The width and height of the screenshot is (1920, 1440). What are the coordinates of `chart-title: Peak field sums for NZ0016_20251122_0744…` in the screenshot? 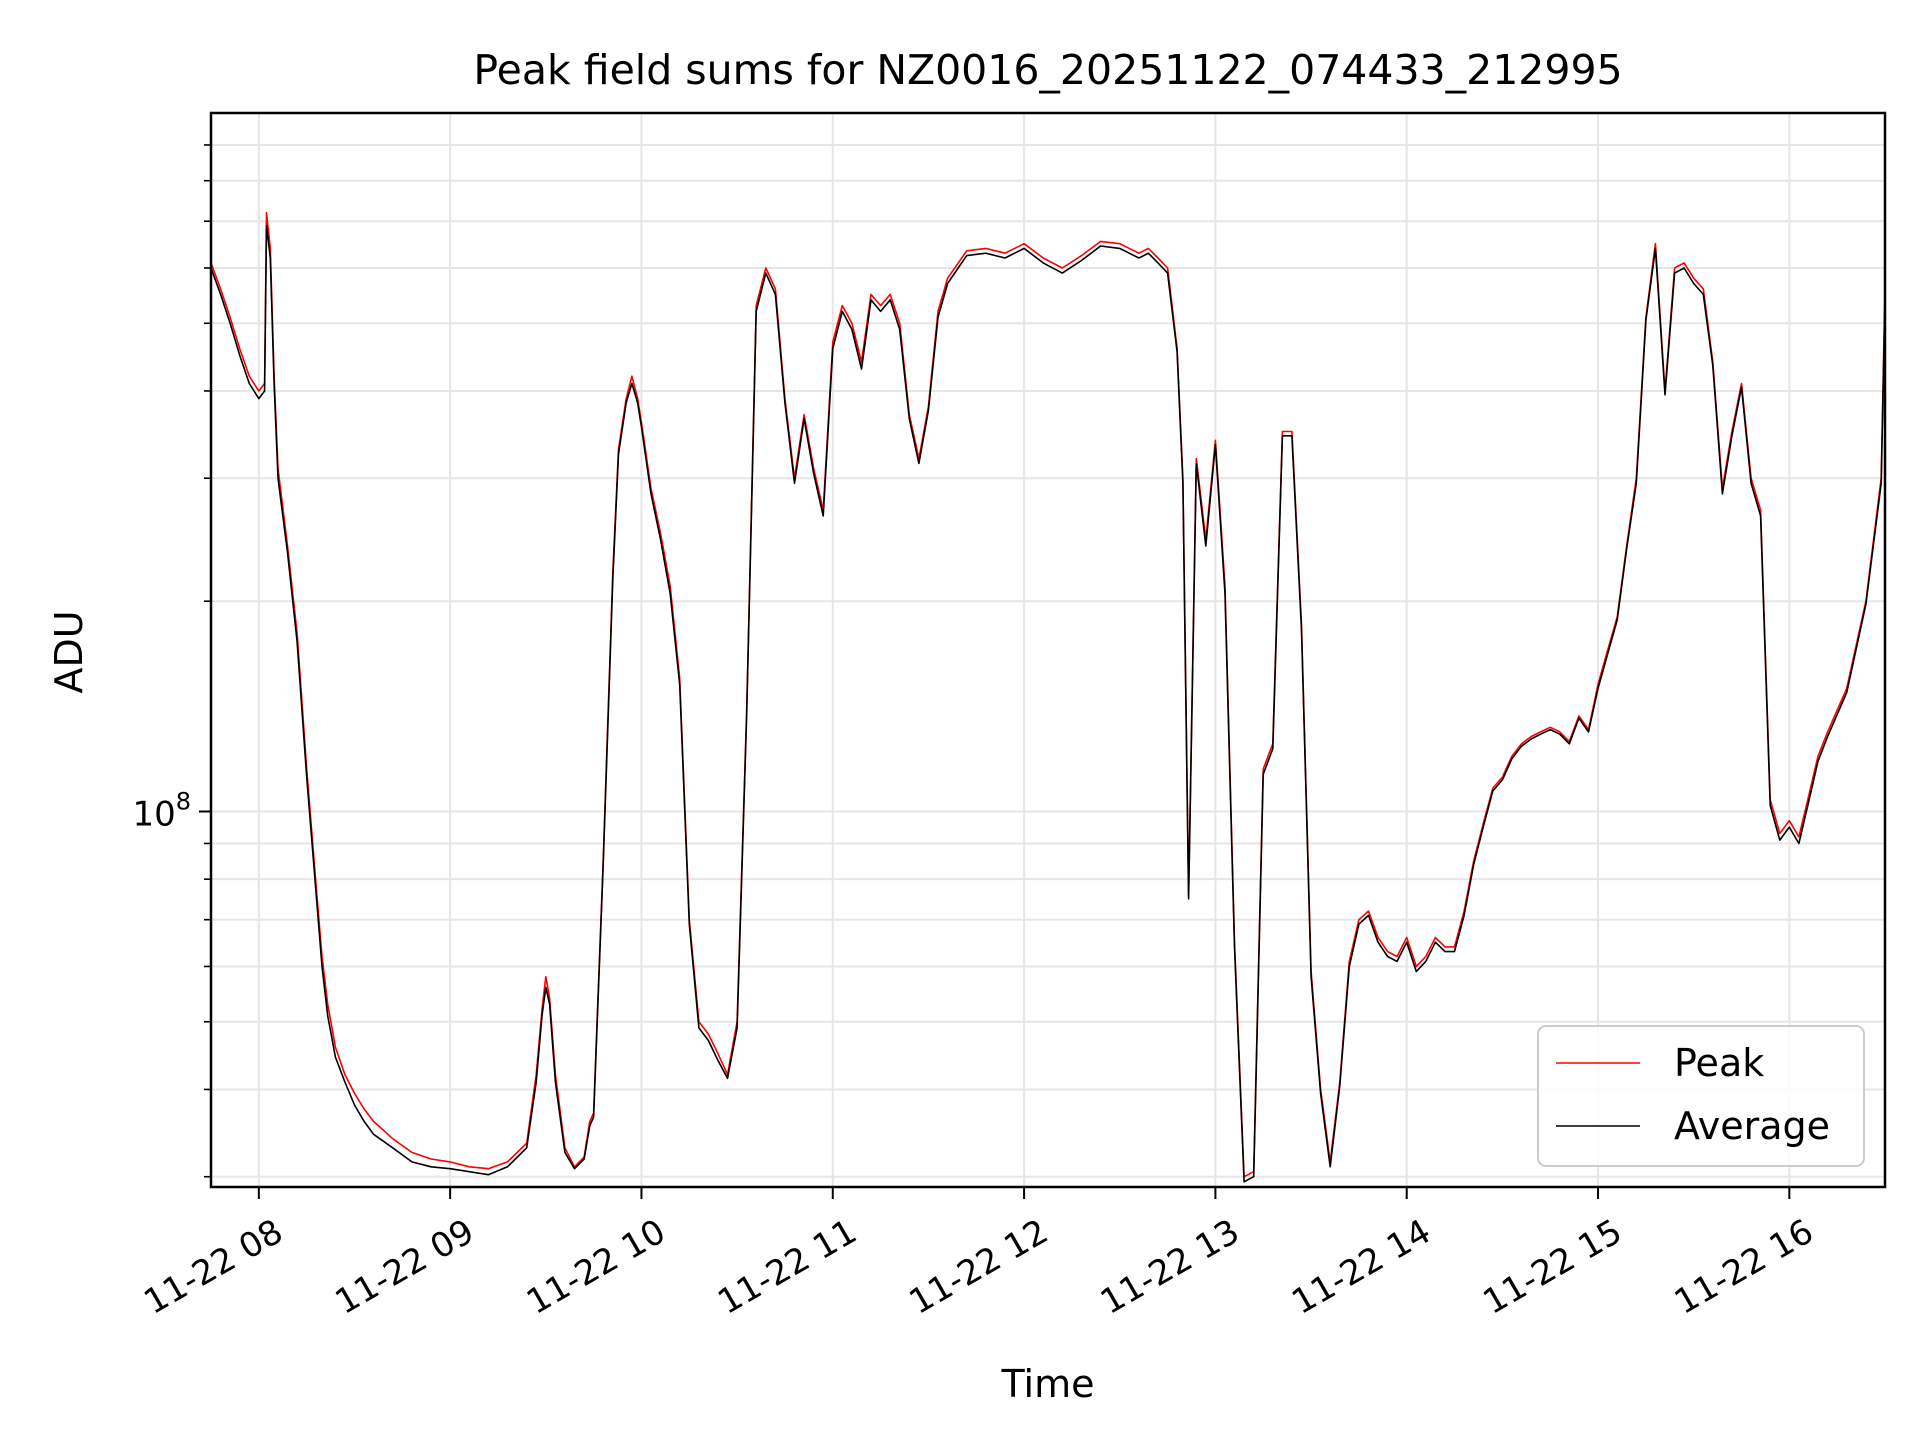 It's located at (1047, 70).